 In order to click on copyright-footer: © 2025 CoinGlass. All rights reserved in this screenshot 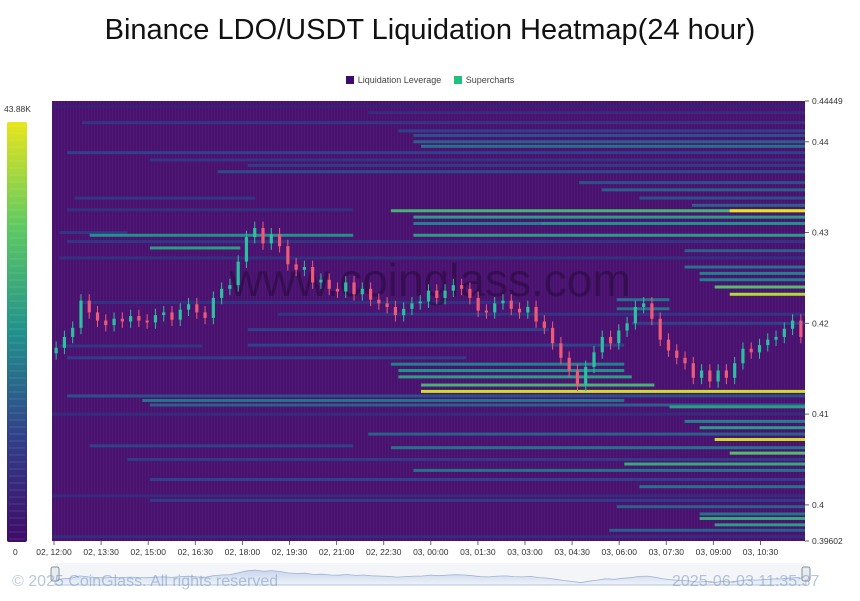, I will do `click(145, 581)`.